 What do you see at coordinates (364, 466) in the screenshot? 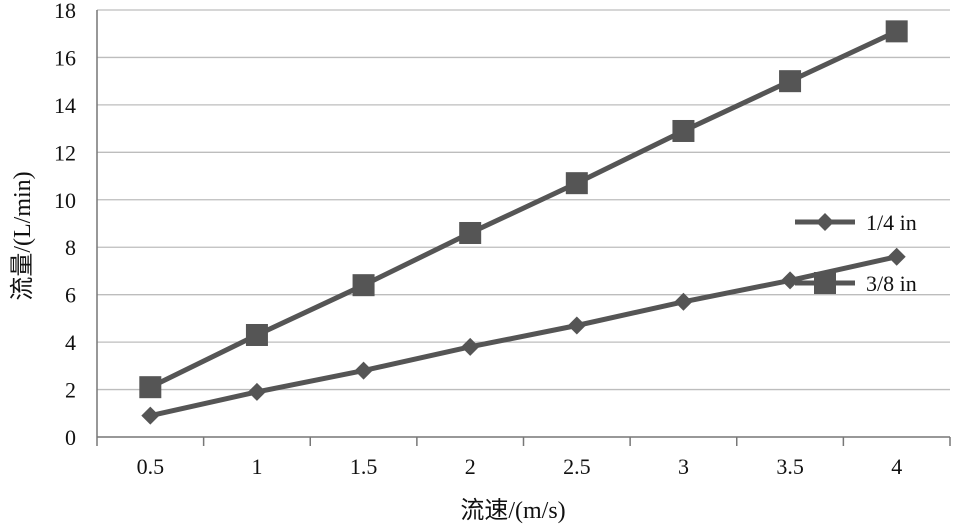
I see `x-tick-label: 1.5` at bounding box center [364, 466].